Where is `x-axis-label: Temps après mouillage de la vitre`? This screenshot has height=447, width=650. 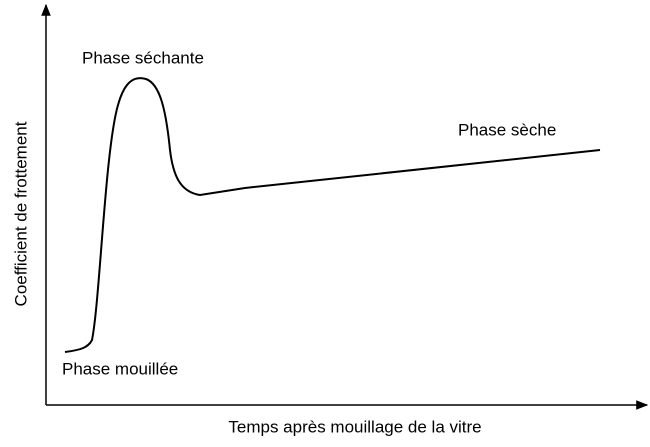 x-axis-label: Temps après mouillage de la vitre is located at coordinates (354, 426).